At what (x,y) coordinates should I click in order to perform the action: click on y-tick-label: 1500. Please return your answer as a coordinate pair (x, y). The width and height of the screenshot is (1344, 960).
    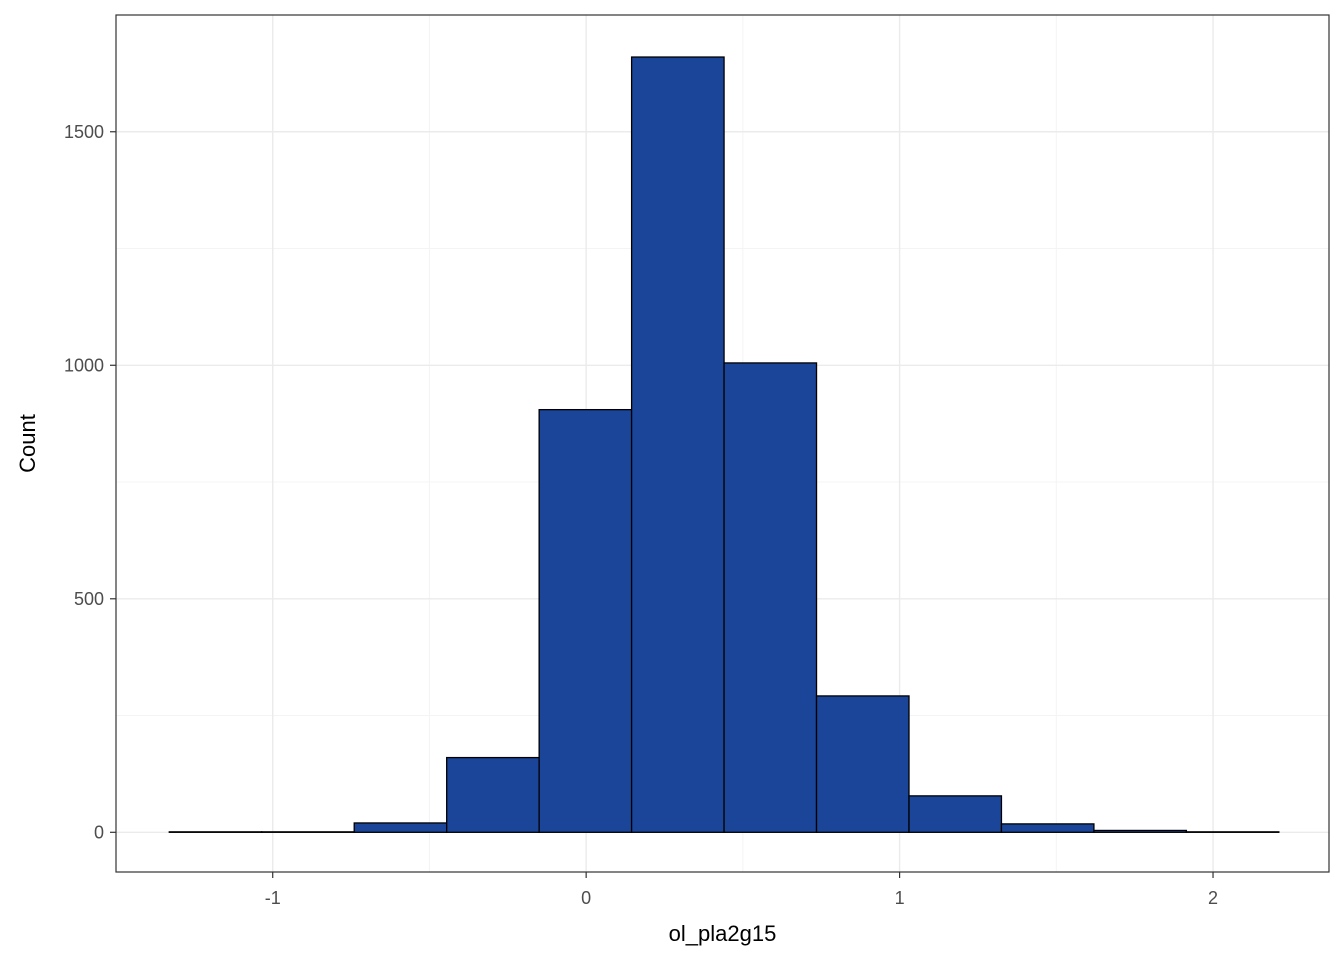
    Looking at the image, I should click on (84, 132).